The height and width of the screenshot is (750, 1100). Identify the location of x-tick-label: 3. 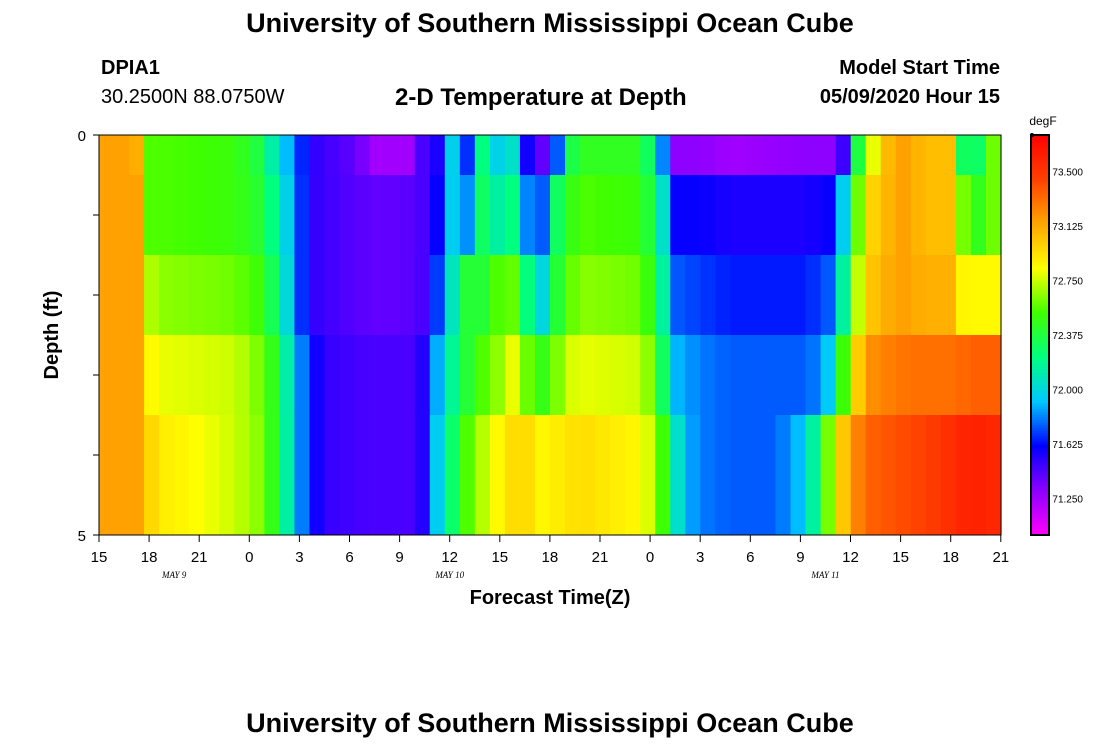
(700, 557).